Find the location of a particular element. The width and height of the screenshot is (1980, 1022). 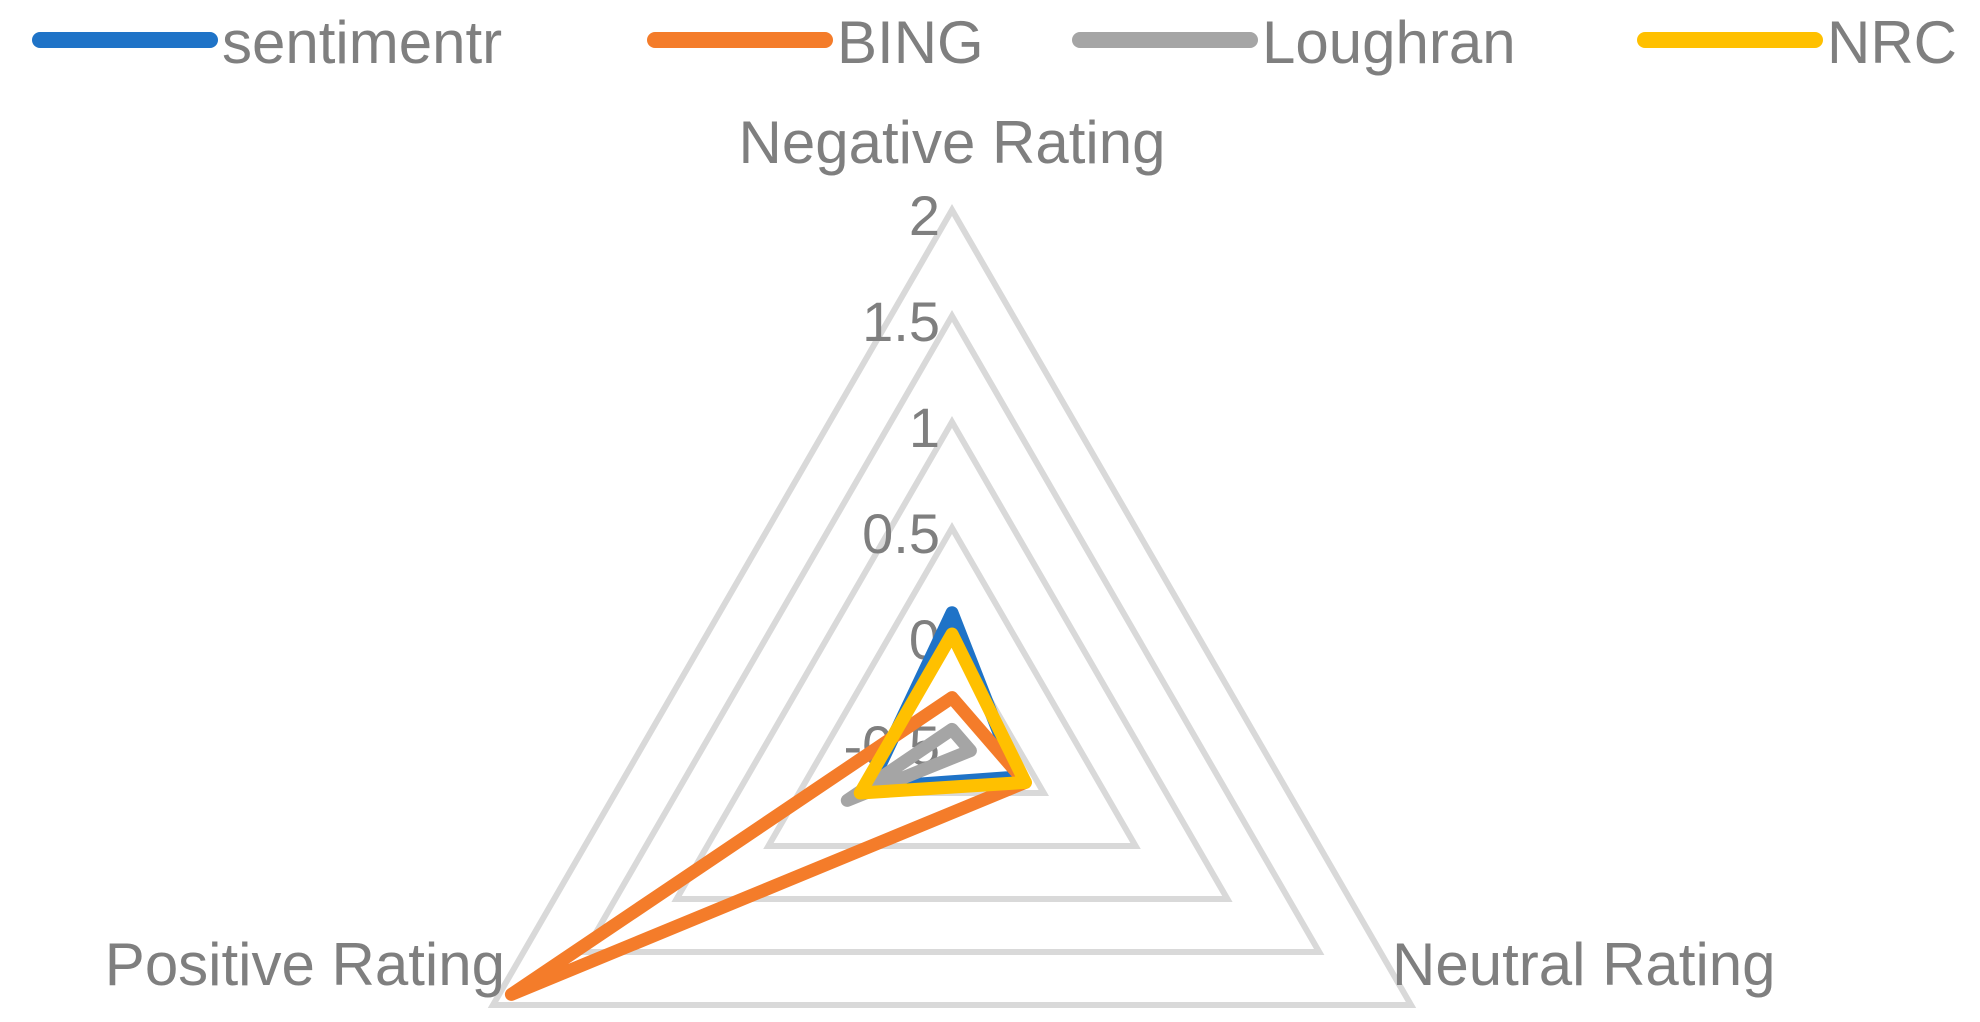

tick-label: 2 is located at coordinates (924, 215).